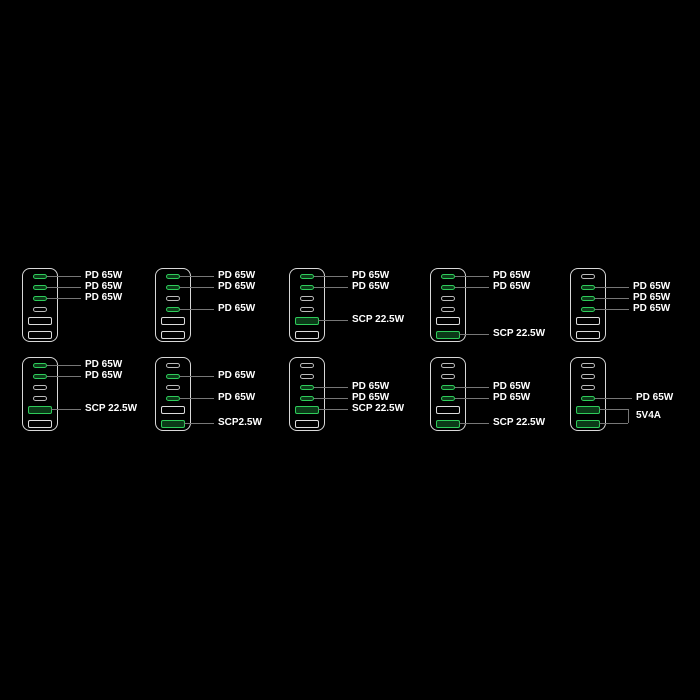 This screenshot has height=700, width=700. I want to click on port-power-label: SCP2.5W, so click(240, 422).